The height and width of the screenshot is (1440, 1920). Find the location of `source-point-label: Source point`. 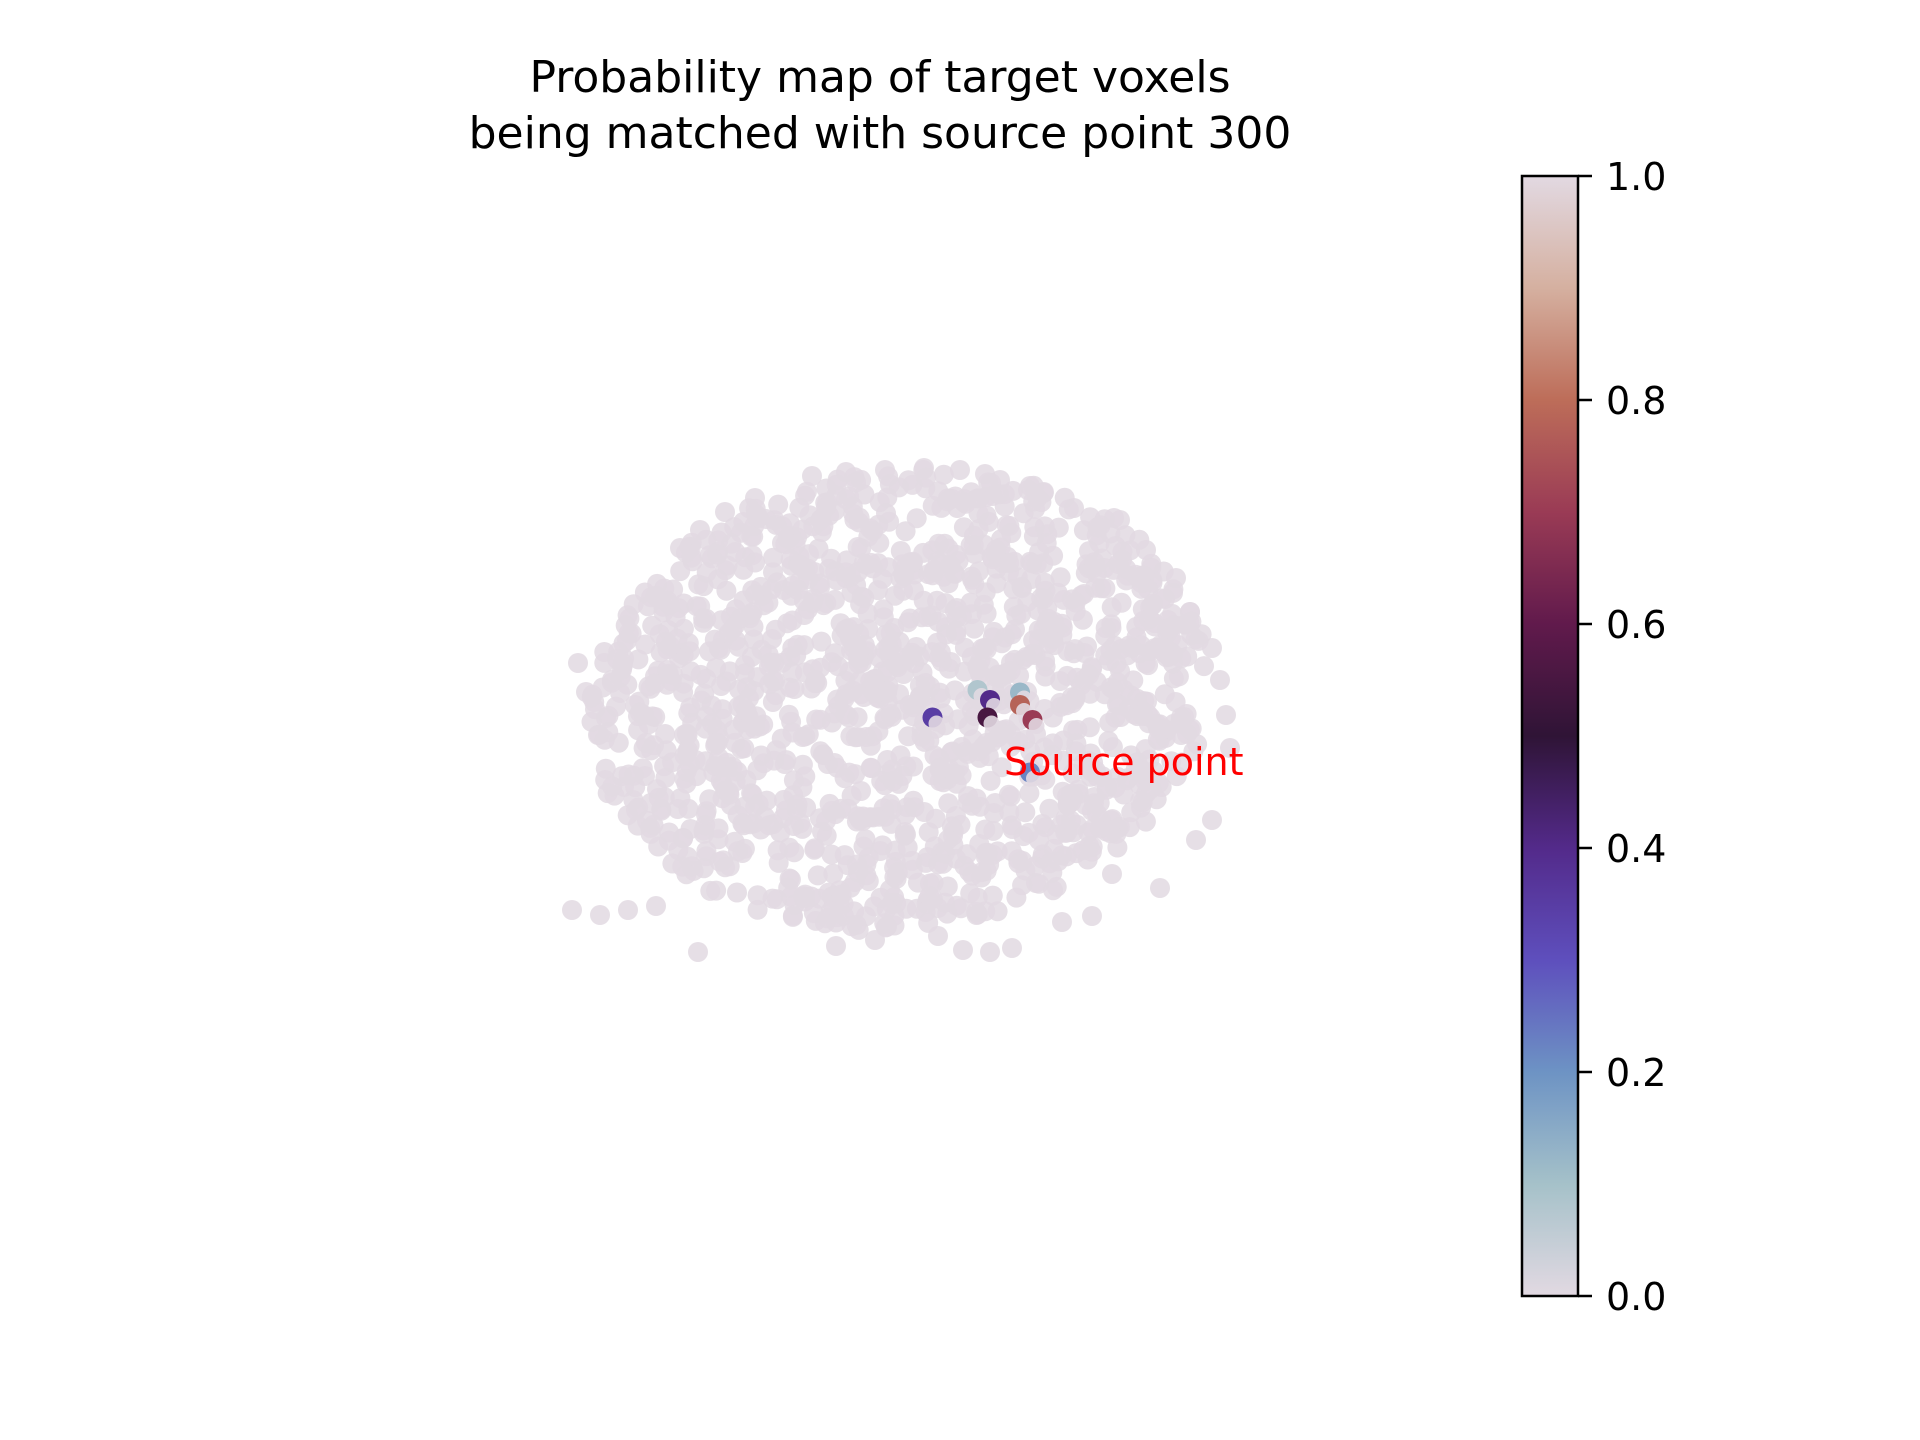

source-point-label: Source point is located at coordinates (1124, 762).